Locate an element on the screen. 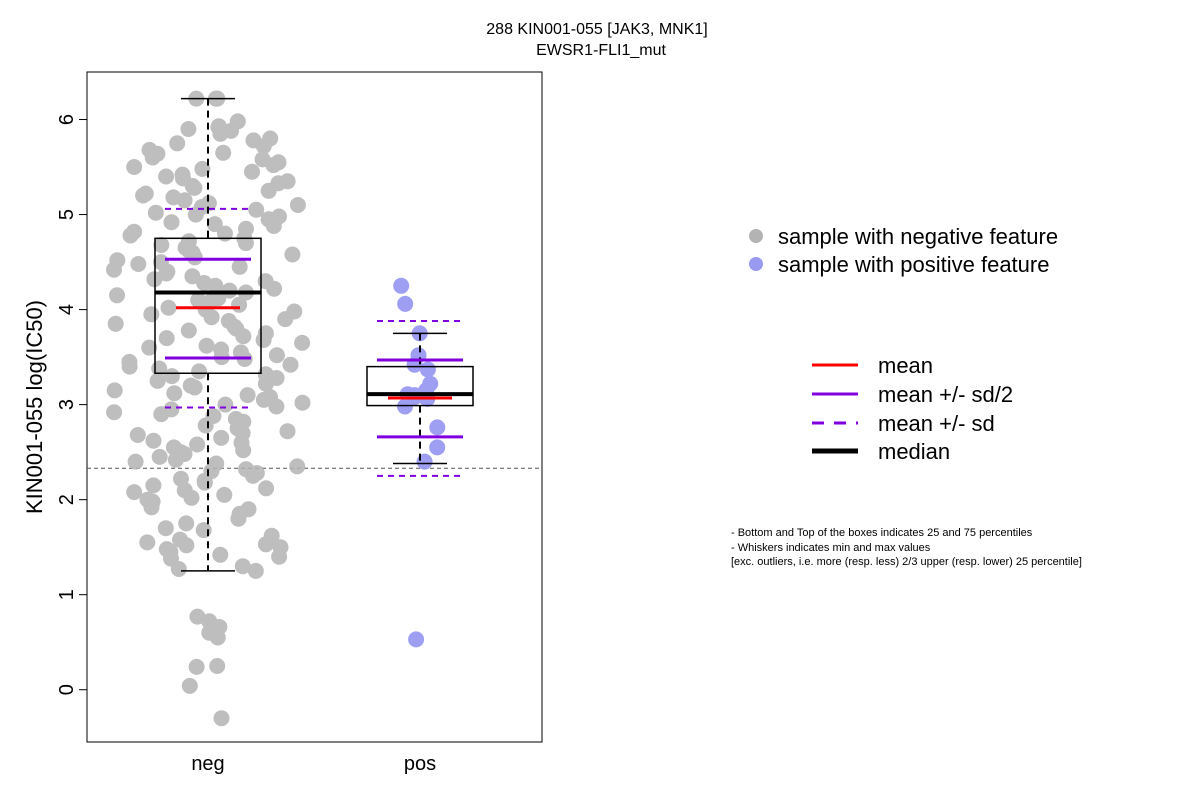 This screenshot has height=800, width=1200. group-neg is located at coordinates (208, 408).